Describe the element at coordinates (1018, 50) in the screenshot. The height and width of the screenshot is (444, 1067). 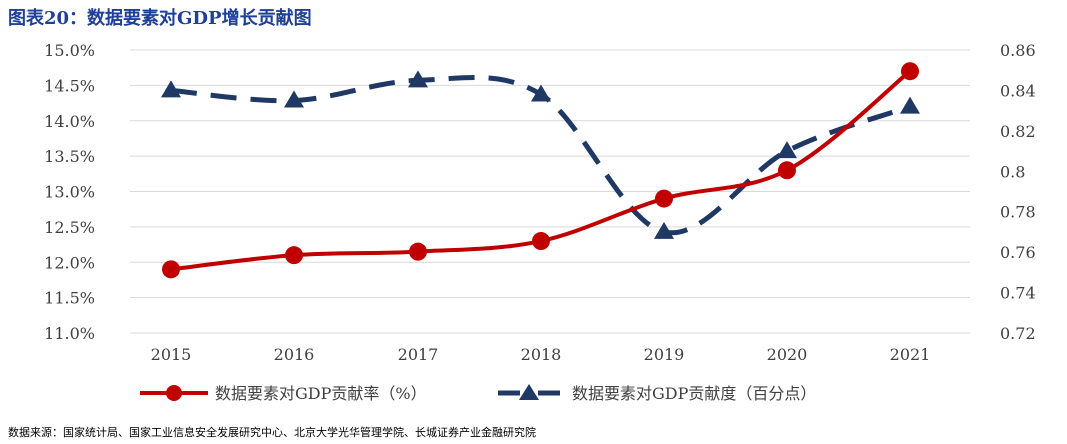
I see `y-right-tick-label: 0.86` at that location.